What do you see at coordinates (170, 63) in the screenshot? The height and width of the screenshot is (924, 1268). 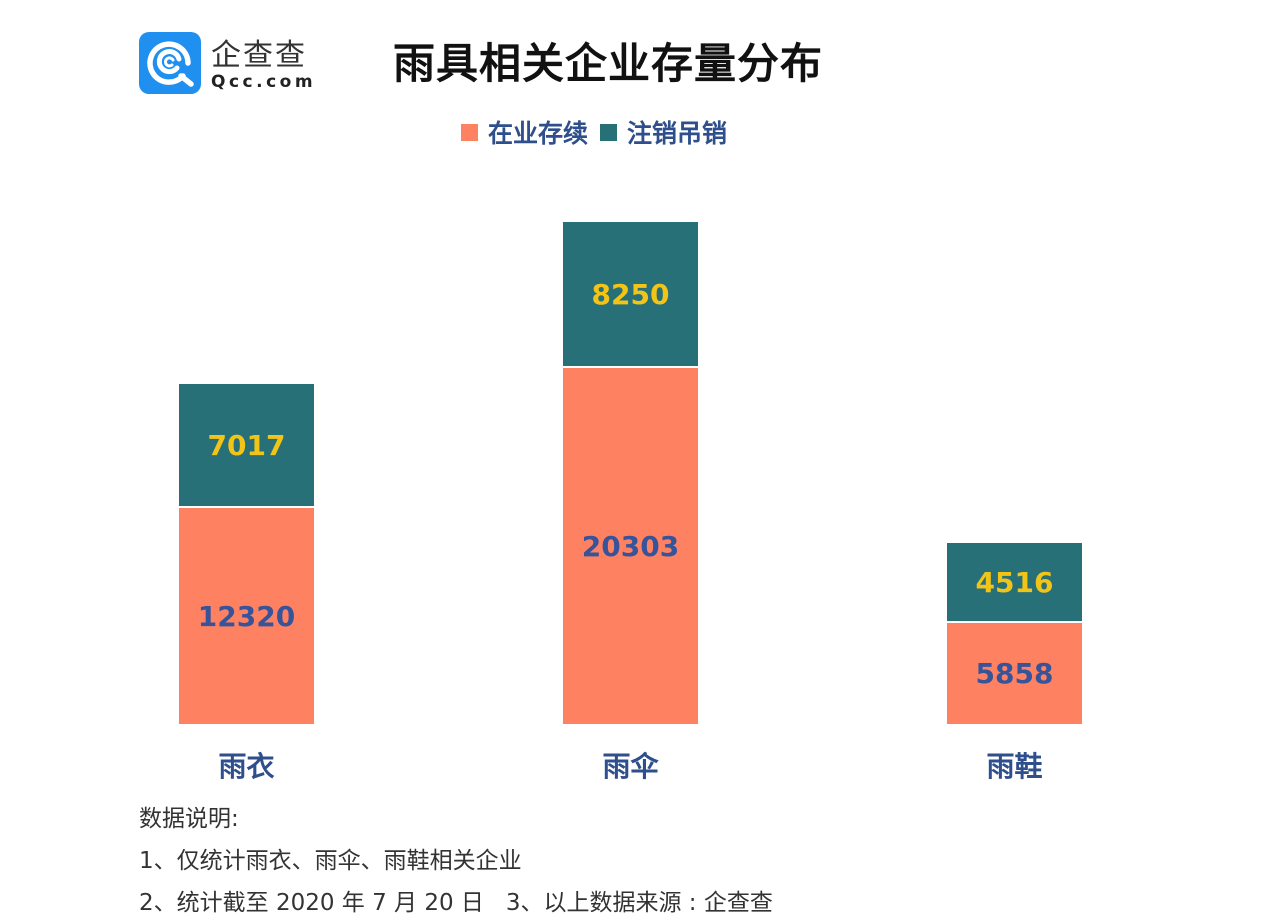 I see `qcc-logo-icon` at bounding box center [170, 63].